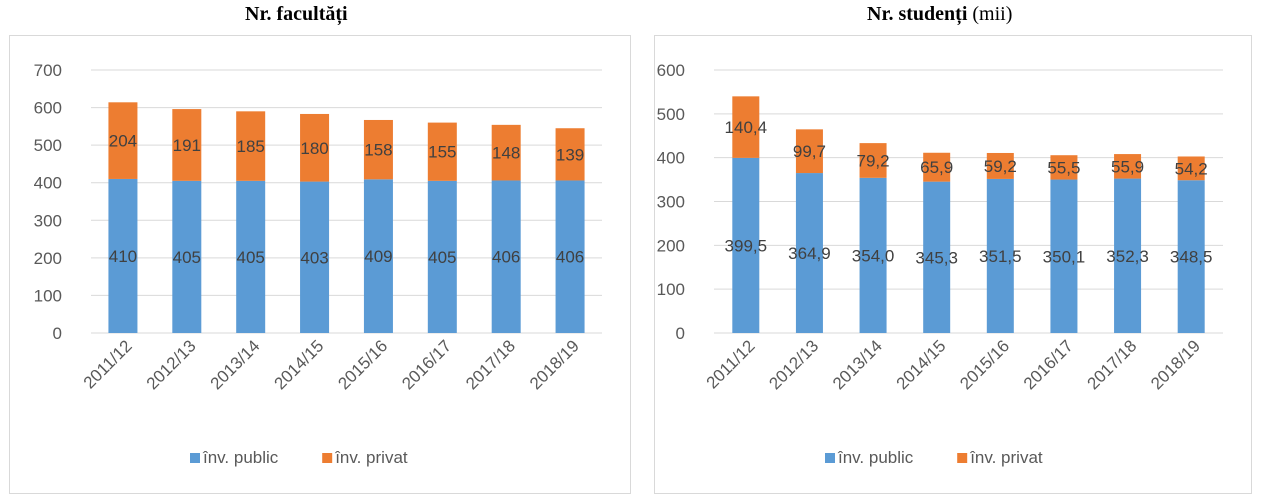  Describe the element at coordinates (48, 220) in the screenshot. I see `y-tick-label: 300` at that location.